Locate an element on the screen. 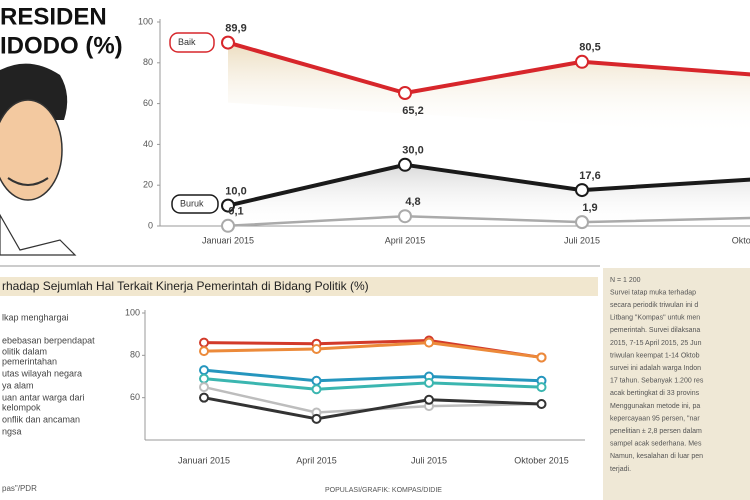  note-line: triwulan keempat 1-14 Oktob is located at coordinates (655, 355).